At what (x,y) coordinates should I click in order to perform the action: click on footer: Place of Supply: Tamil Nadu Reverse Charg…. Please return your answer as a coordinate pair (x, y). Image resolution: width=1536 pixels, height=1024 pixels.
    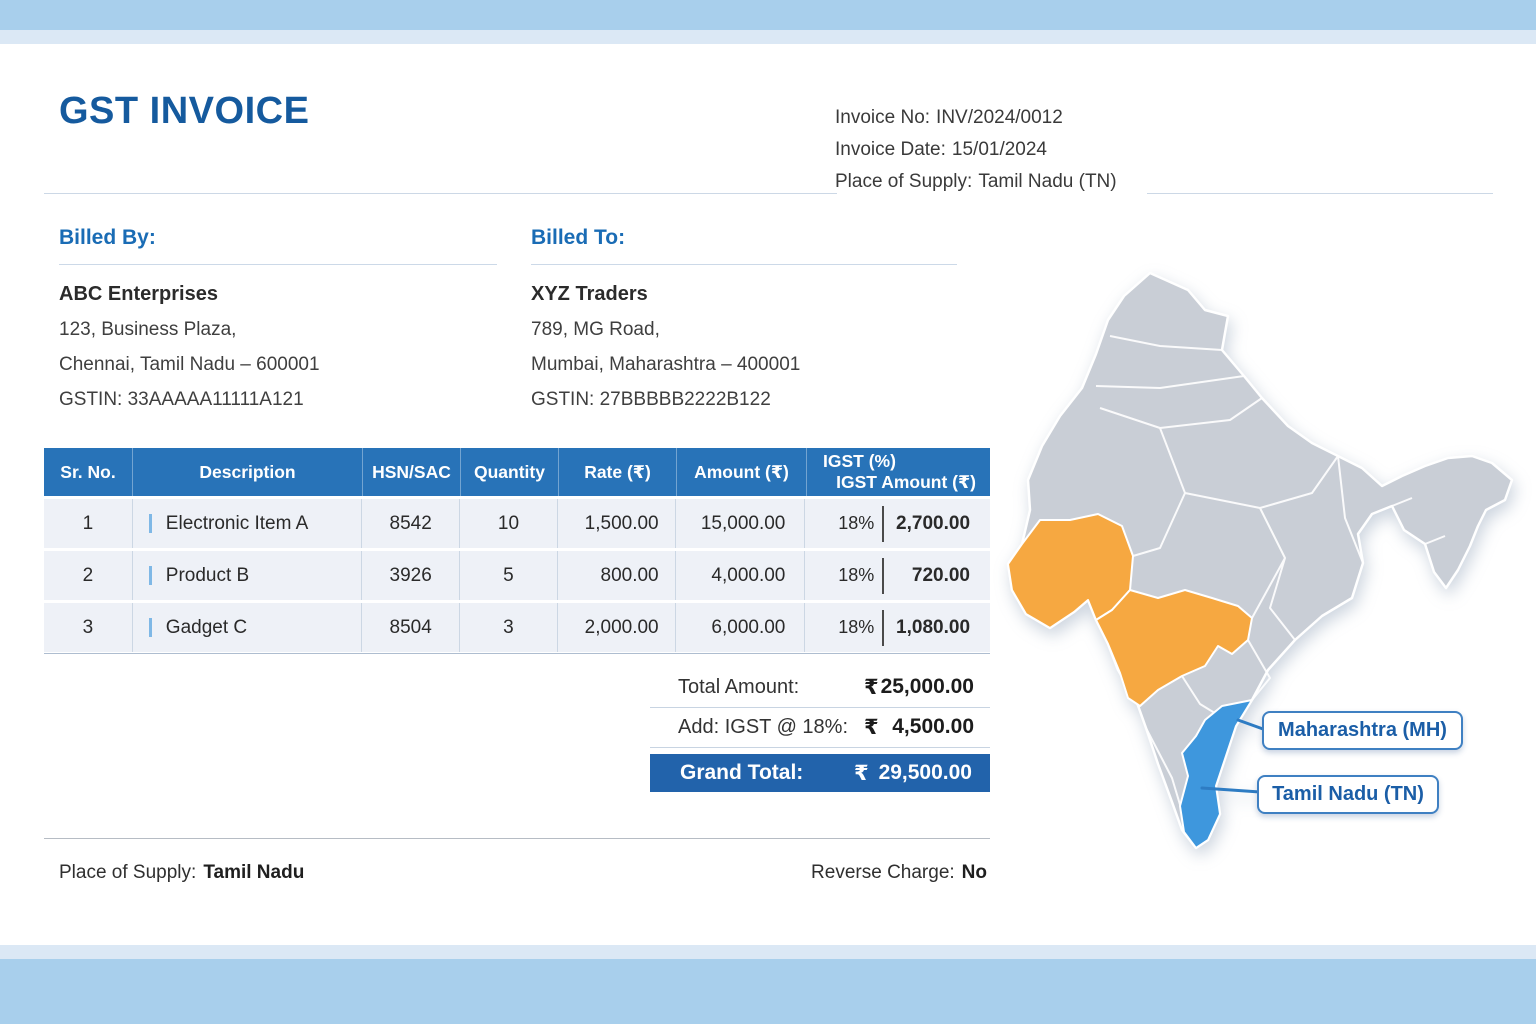
    Looking at the image, I should click on (517, 873).